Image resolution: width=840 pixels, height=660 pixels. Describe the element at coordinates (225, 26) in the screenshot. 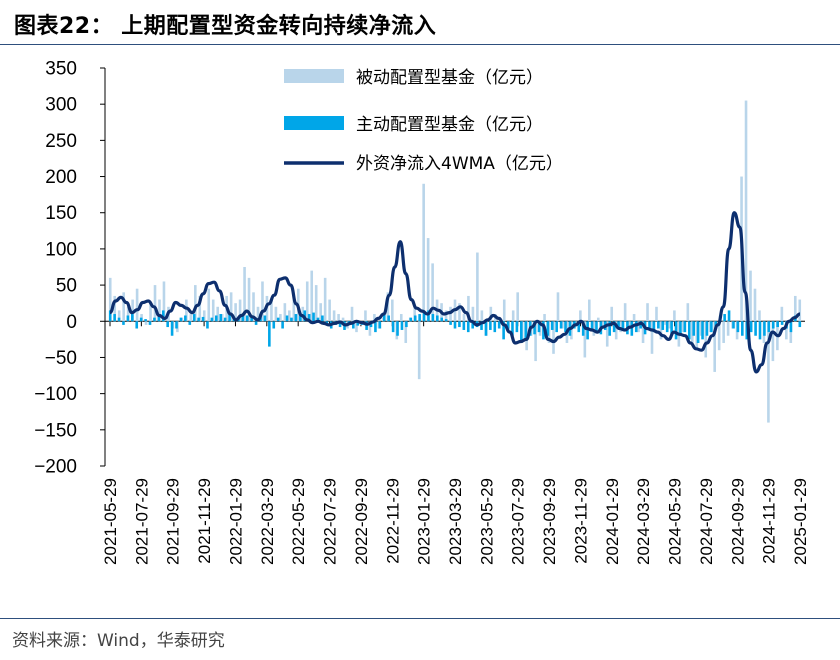

I see `chart-title: 图表22： 上期配置型资金转向持续净流入` at that location.